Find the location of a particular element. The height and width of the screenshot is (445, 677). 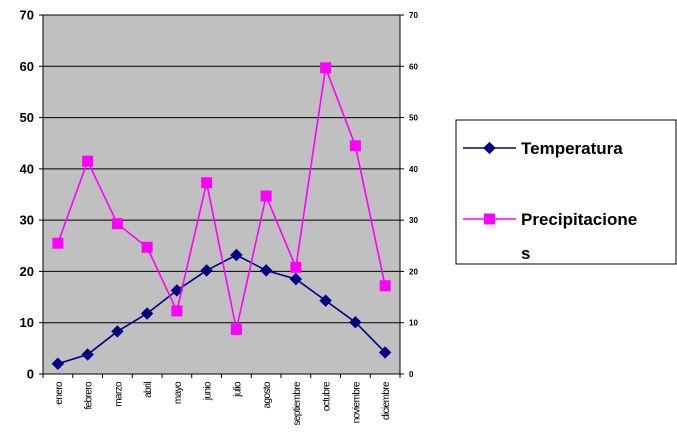

right-tick-label: 50 is located at coordinates (413, 118).